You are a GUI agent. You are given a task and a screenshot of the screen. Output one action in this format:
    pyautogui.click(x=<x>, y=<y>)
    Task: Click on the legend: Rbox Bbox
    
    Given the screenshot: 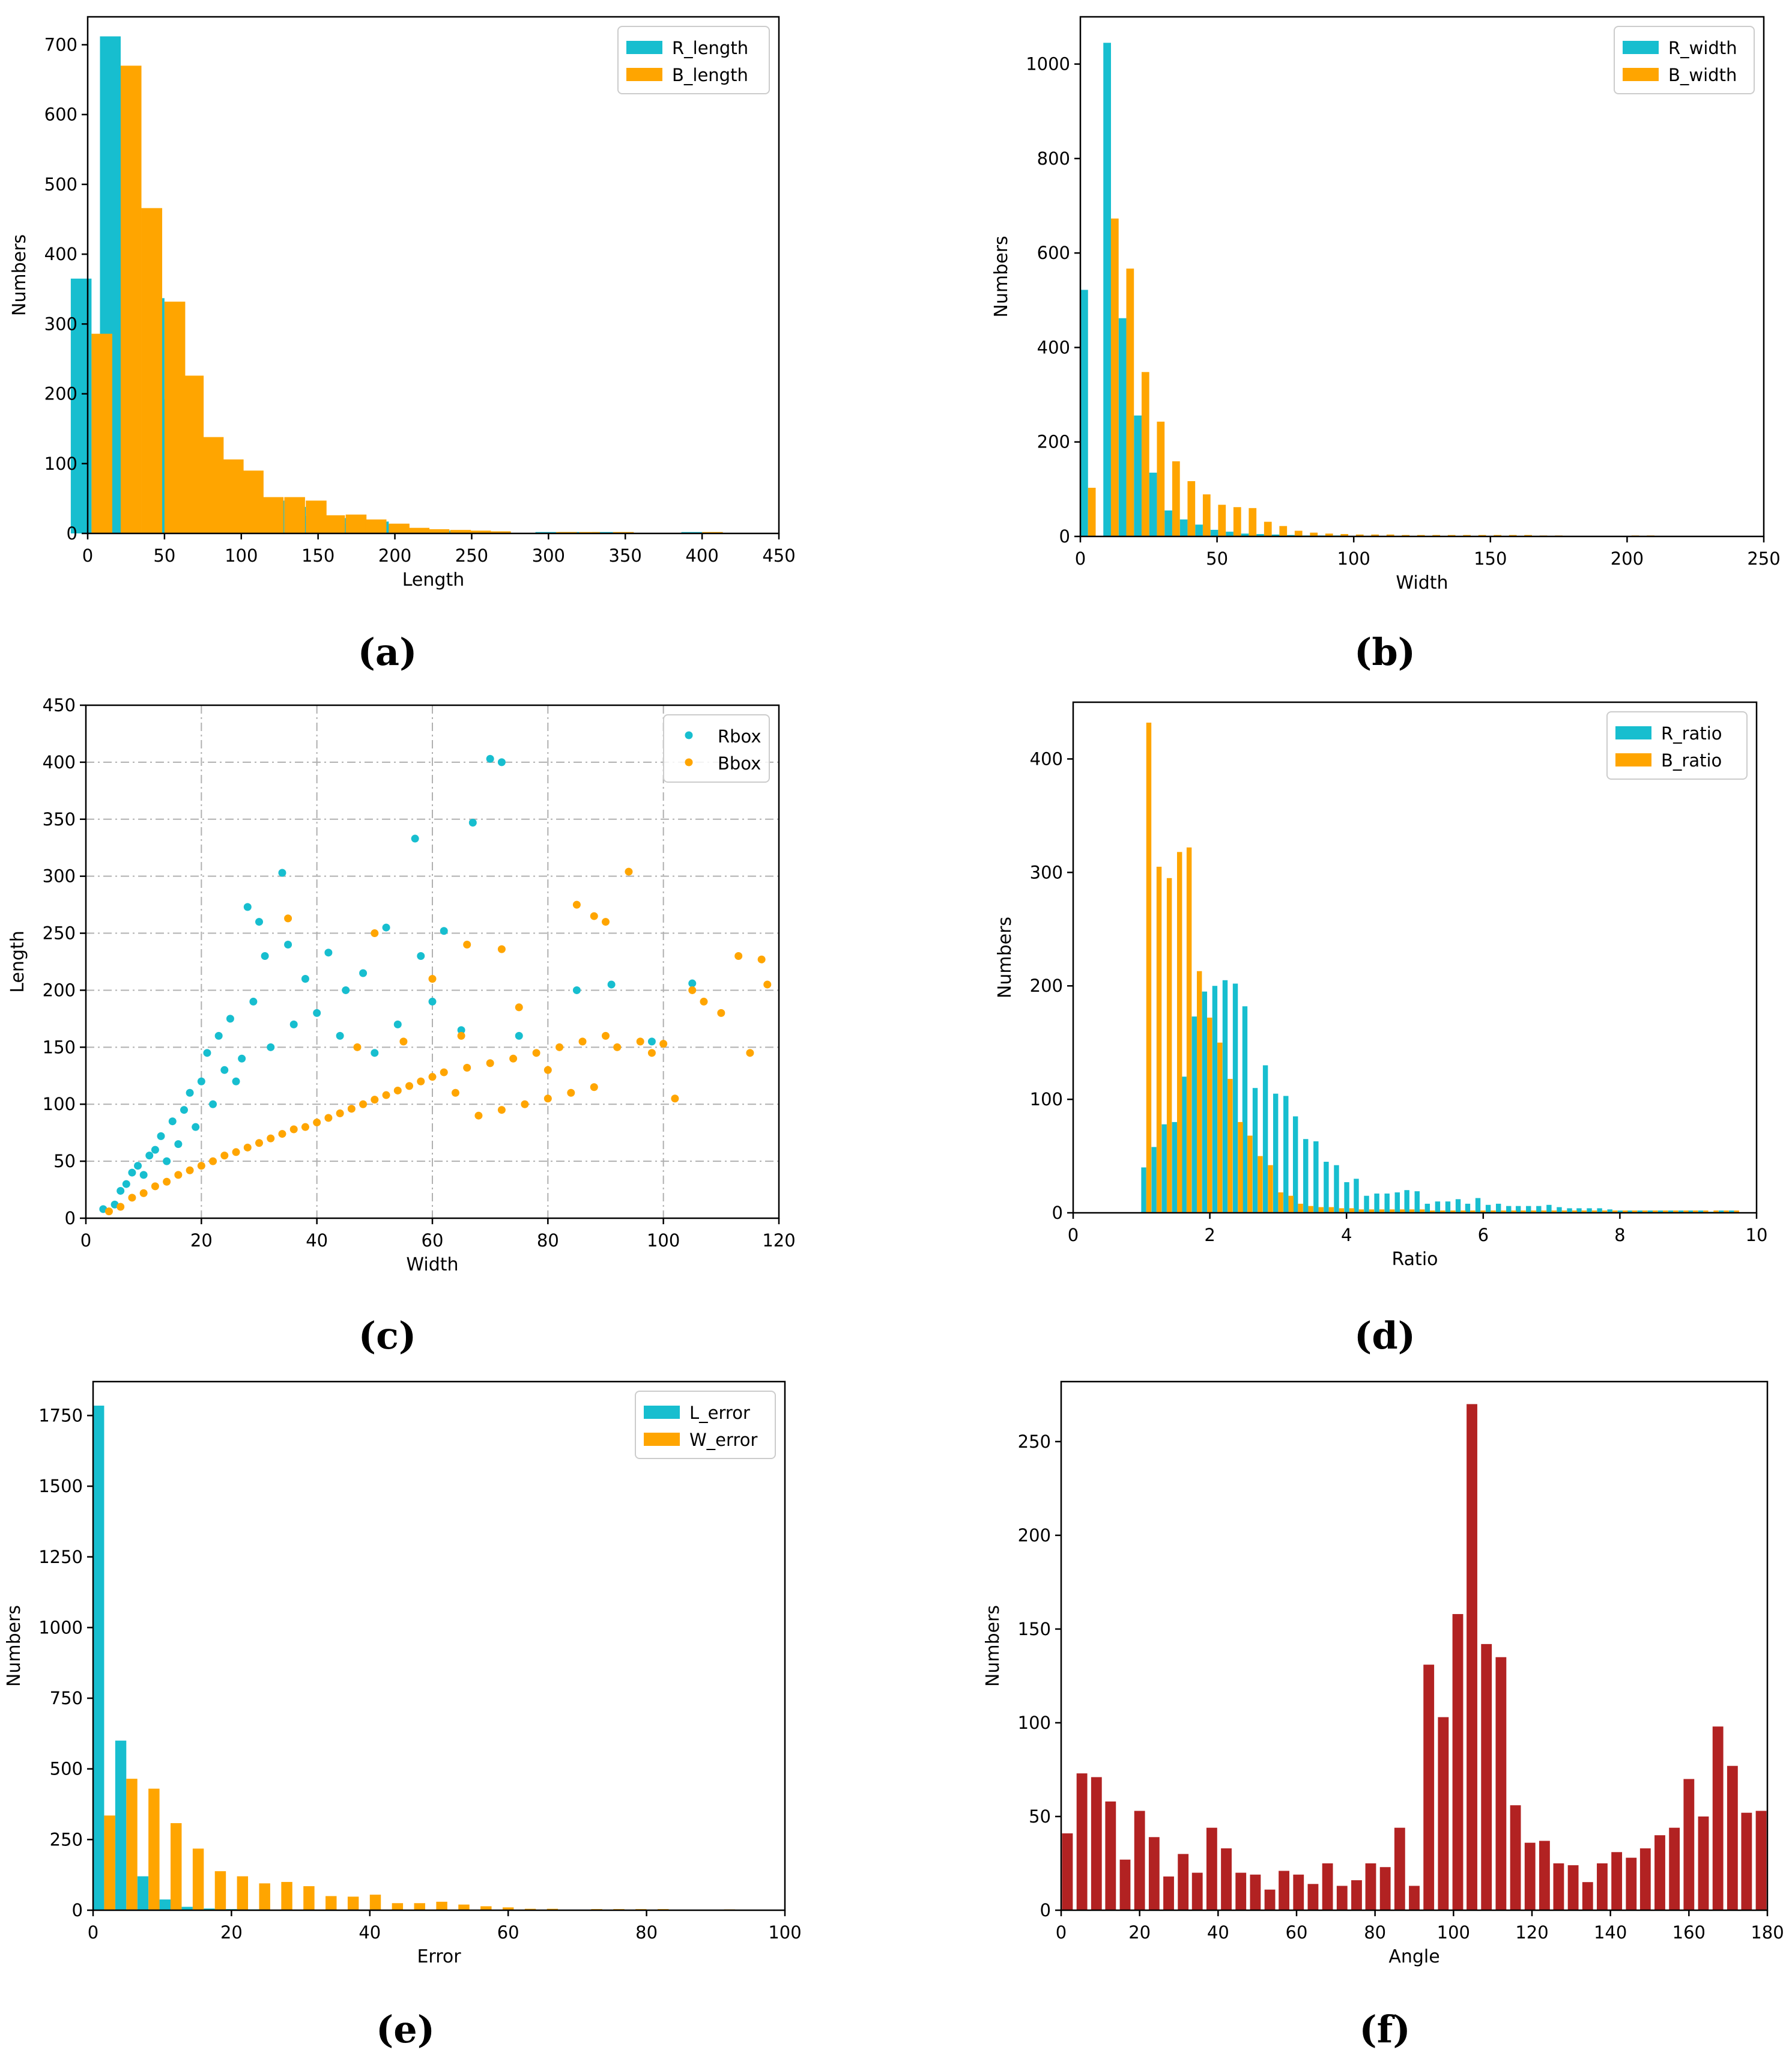 What is the action you would take?
    pyautogui.click(x=716, y=748)
    